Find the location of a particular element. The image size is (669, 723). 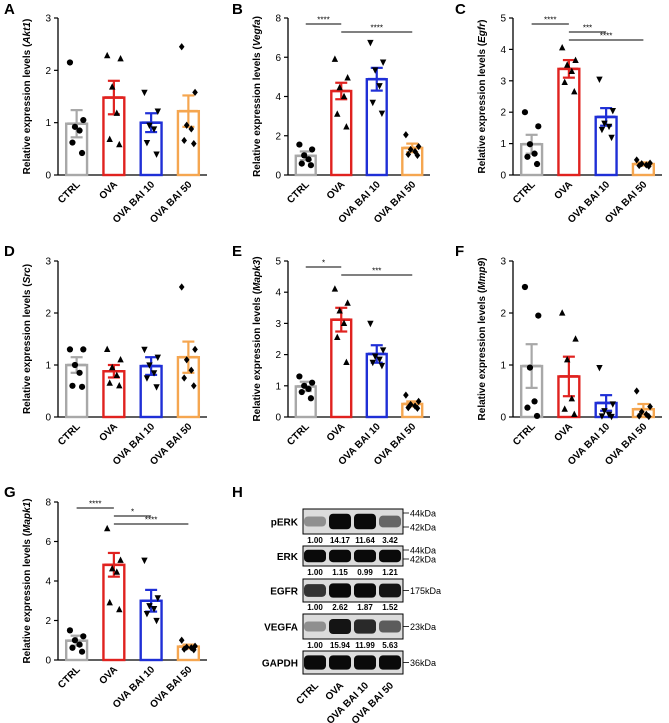

kda-marker: 44kDa is located at coordinates (423, 514).